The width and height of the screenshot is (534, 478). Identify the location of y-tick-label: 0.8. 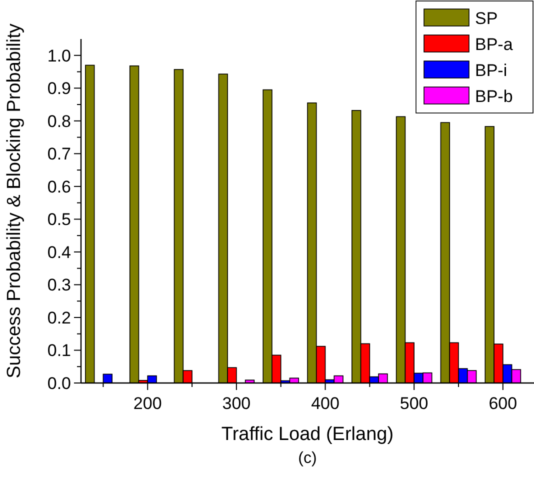
(59, 121).